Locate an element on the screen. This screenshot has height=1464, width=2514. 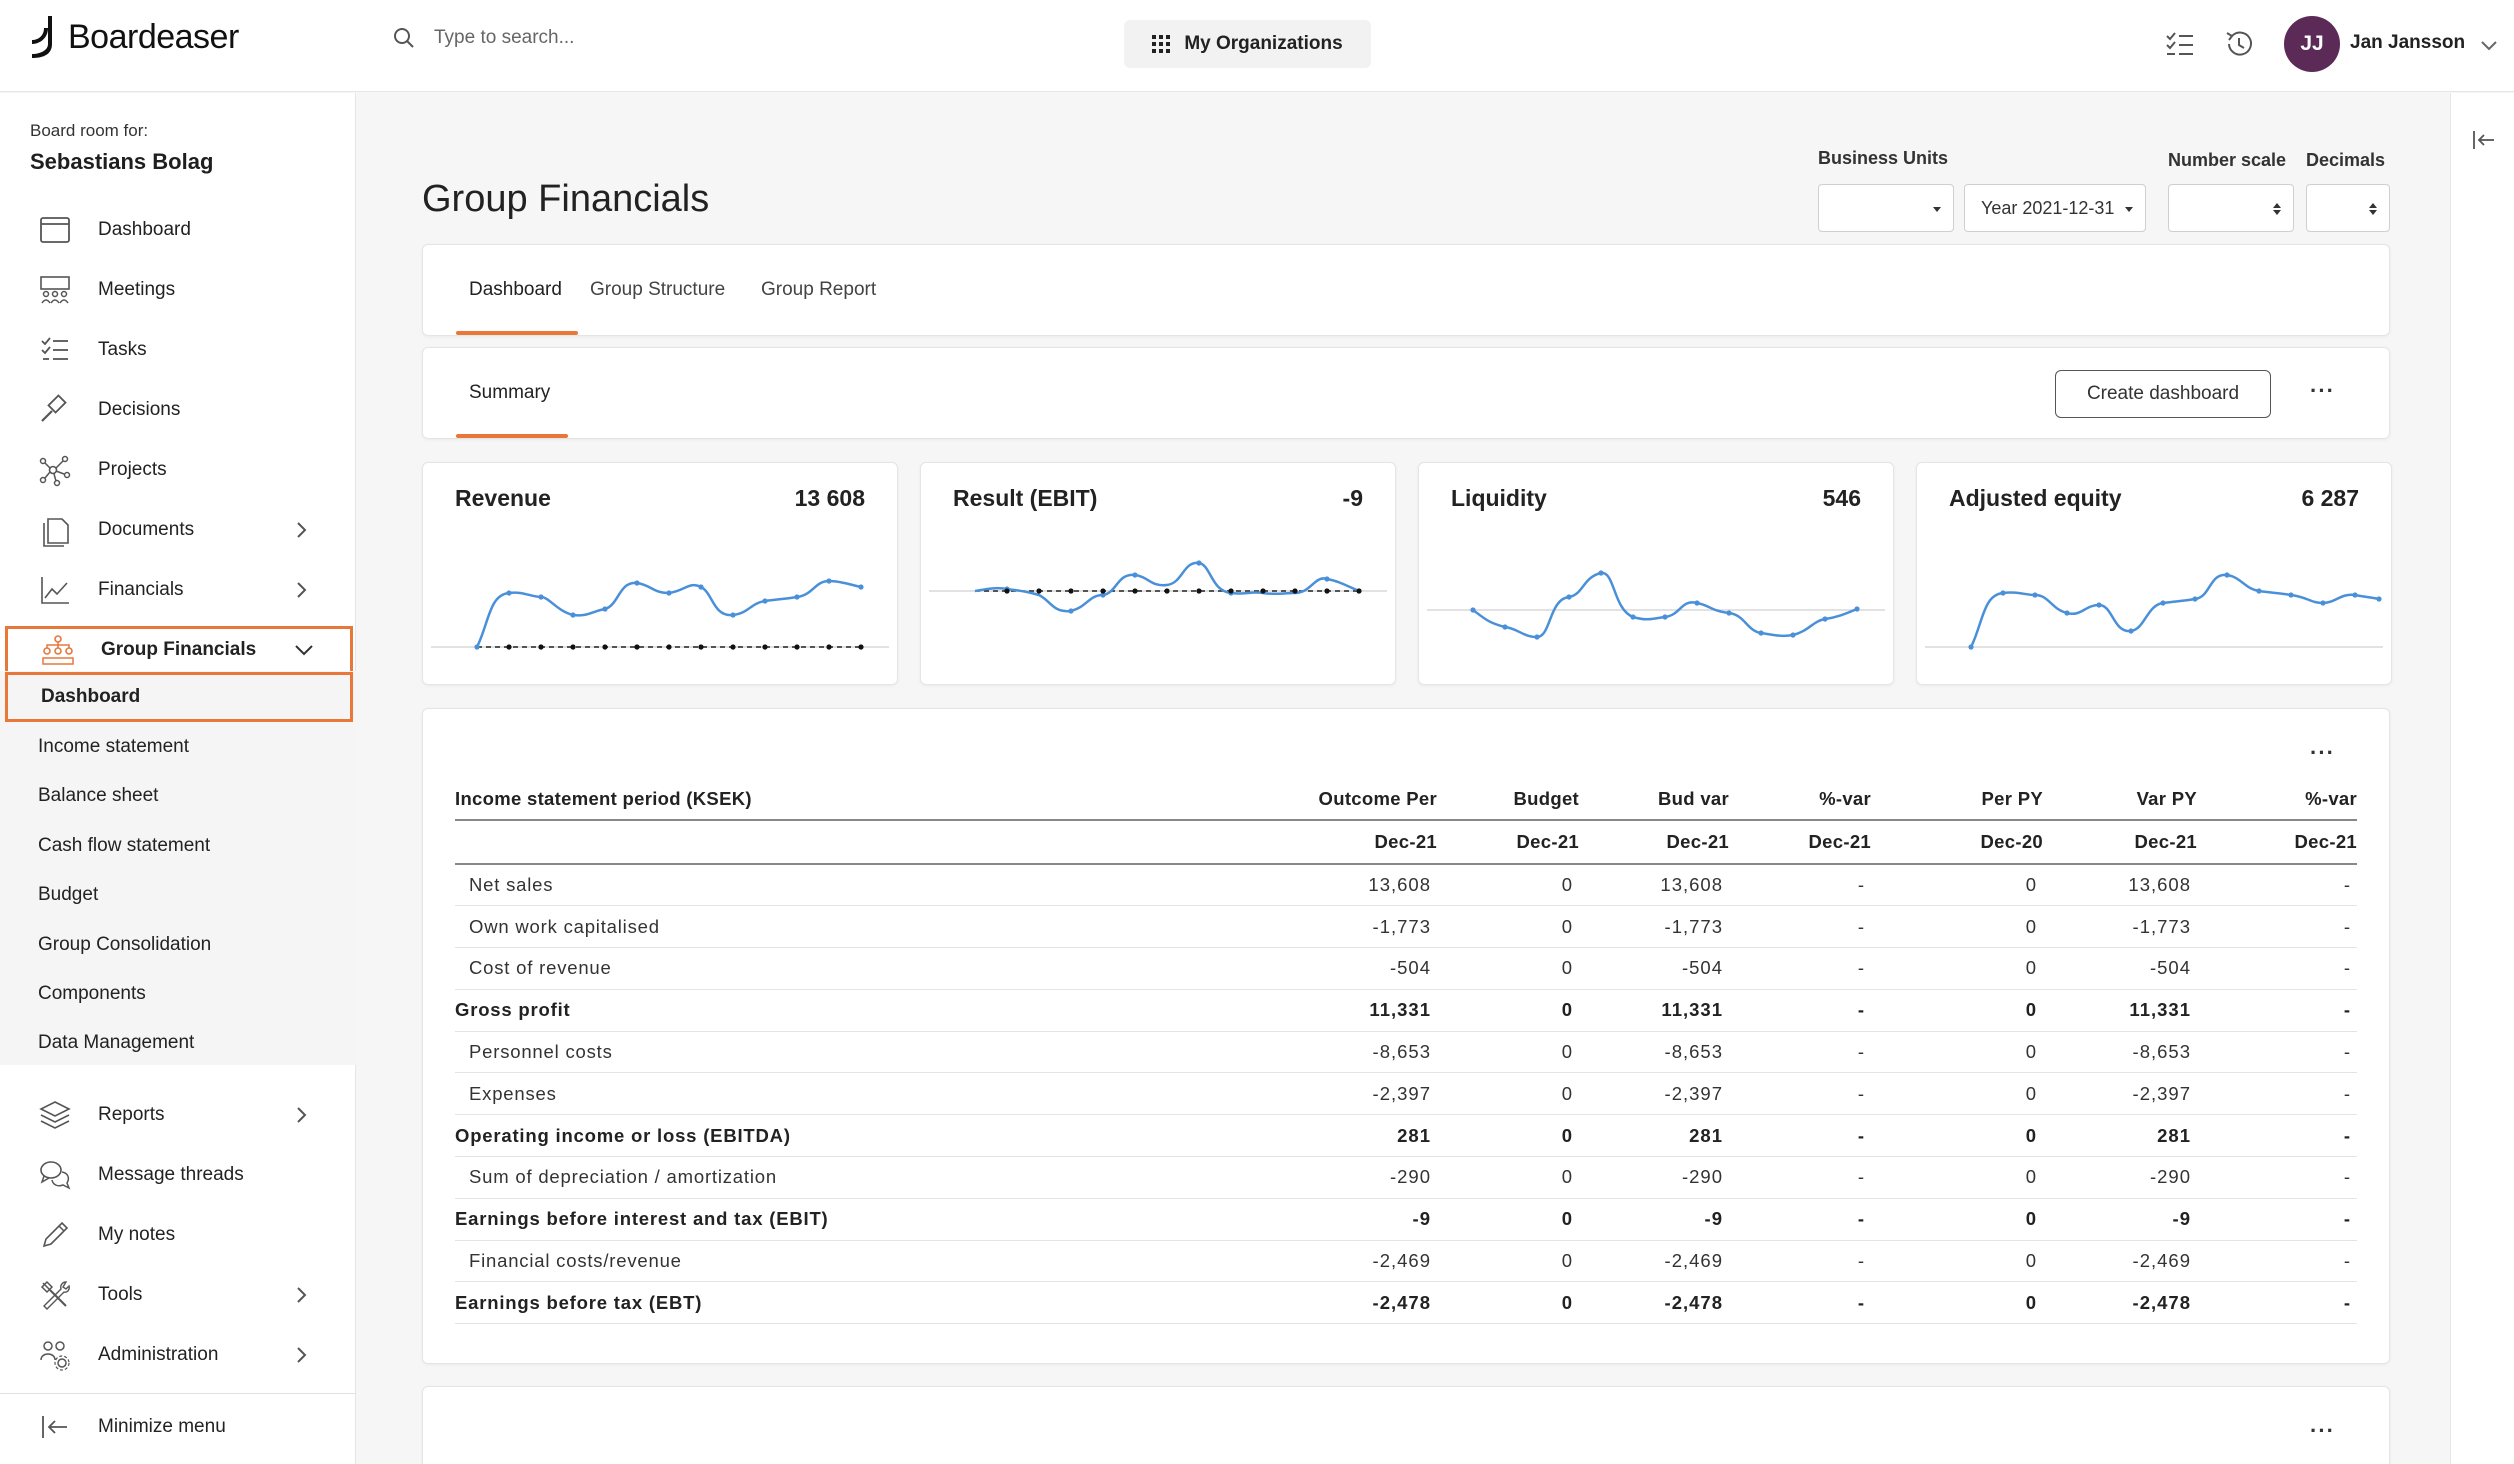
sidebar-item-decisions: Decisions is located at coordinates (178, 410).